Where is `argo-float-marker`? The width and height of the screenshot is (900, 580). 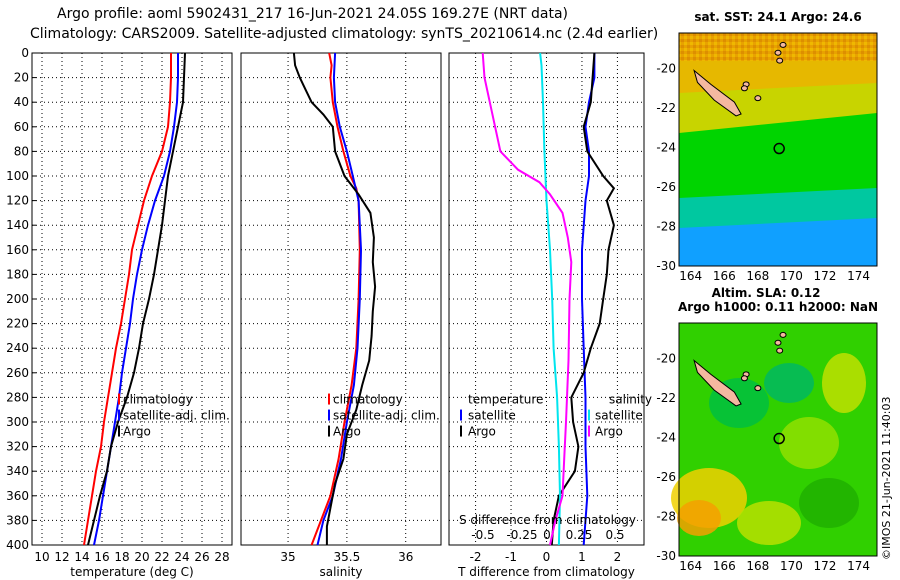
argo-float-marker is located at coordinates (779, 438).